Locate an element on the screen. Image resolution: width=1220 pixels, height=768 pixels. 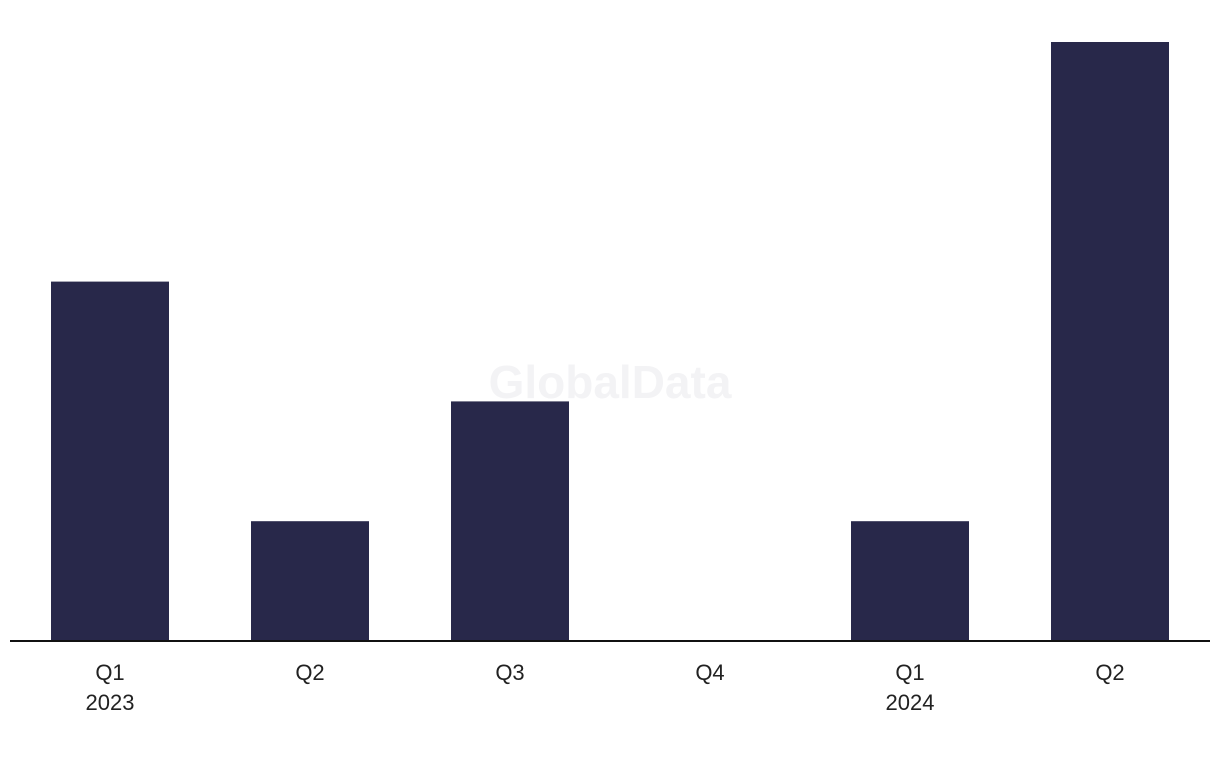
x-tick-label: Q3 is located at coordinates (509, 672).